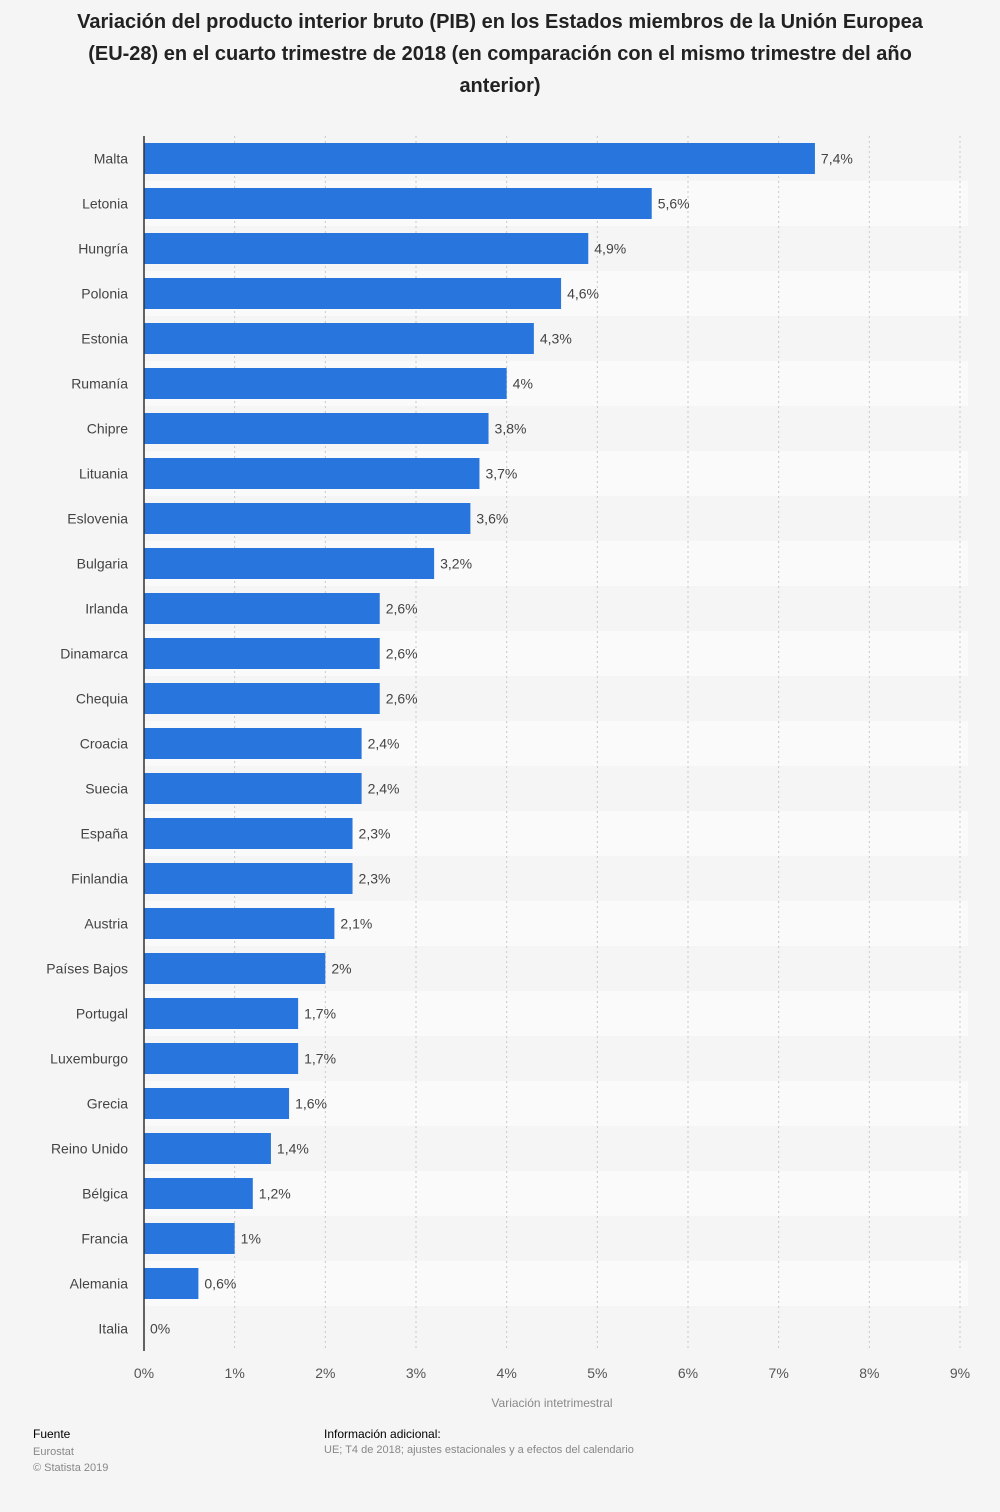  What do you see at coordinates (105, 1194) in the screenshot?
I see `category-label: Bélgica` at bounding box center [105, 1194].